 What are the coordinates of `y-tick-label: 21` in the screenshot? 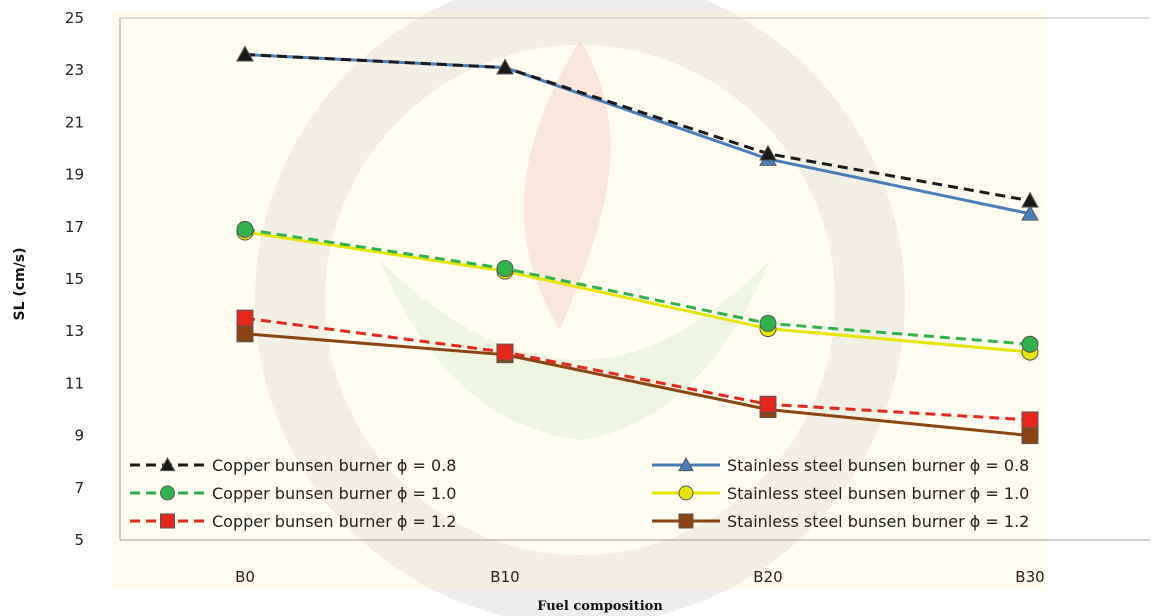 It's located at (74, 122).